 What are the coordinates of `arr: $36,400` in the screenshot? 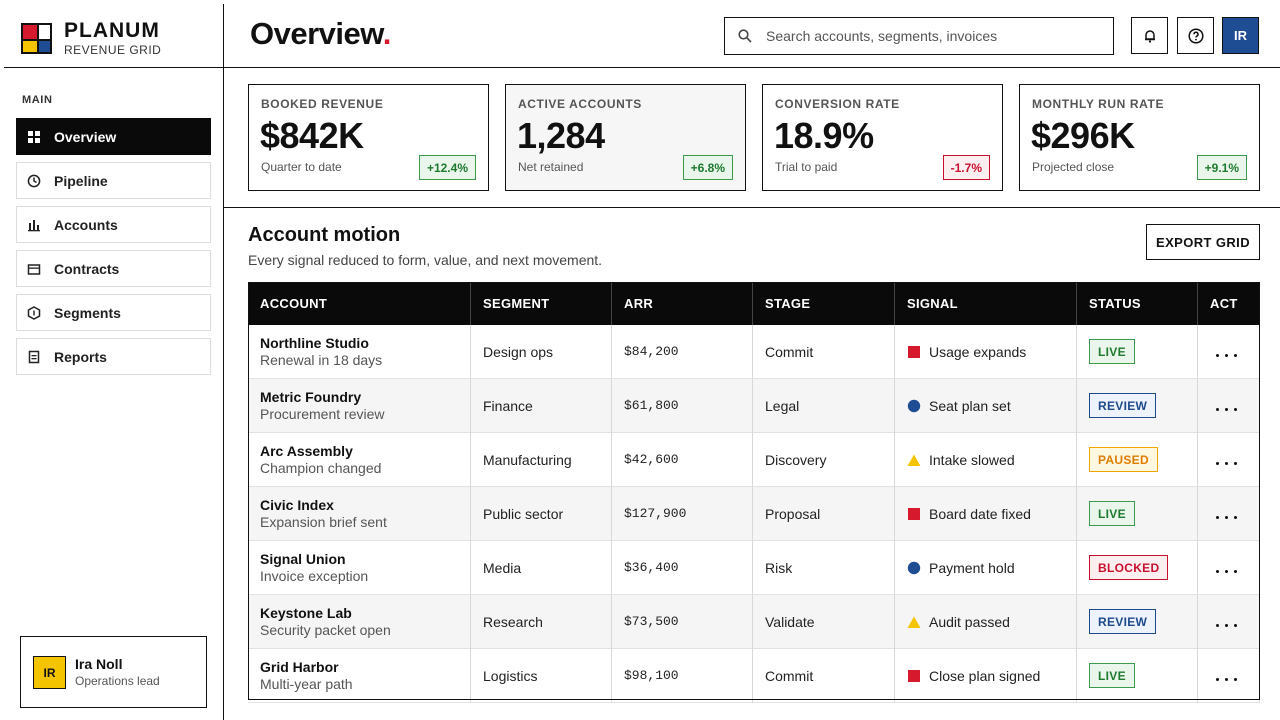 It's located at (651, 567).